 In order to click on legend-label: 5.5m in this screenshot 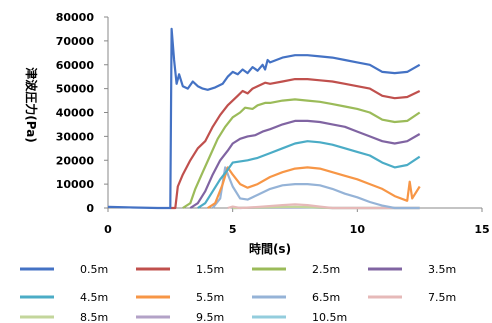, I will do `click(210, 297)`.